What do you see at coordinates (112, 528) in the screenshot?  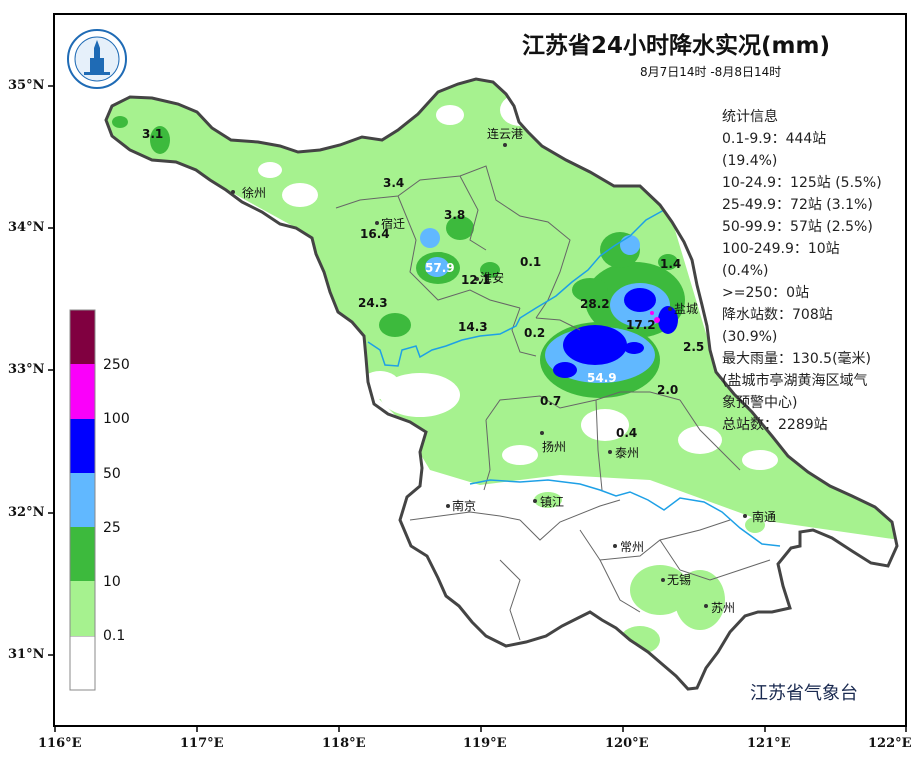 I see `legend-label: 25` at bounding box center [112, 528].